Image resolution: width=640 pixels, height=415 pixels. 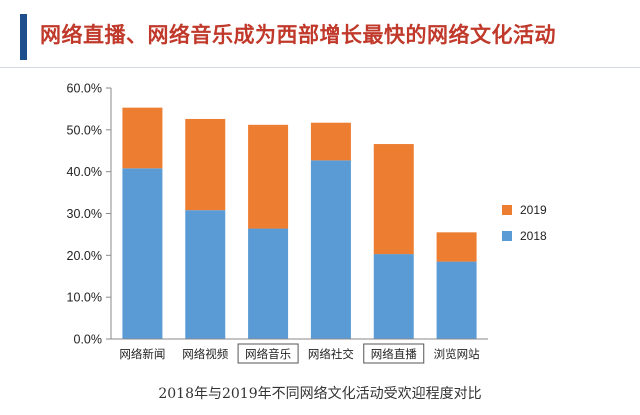 I want to click on x-category-label: 网络音乐, so click(x=268, y=354).